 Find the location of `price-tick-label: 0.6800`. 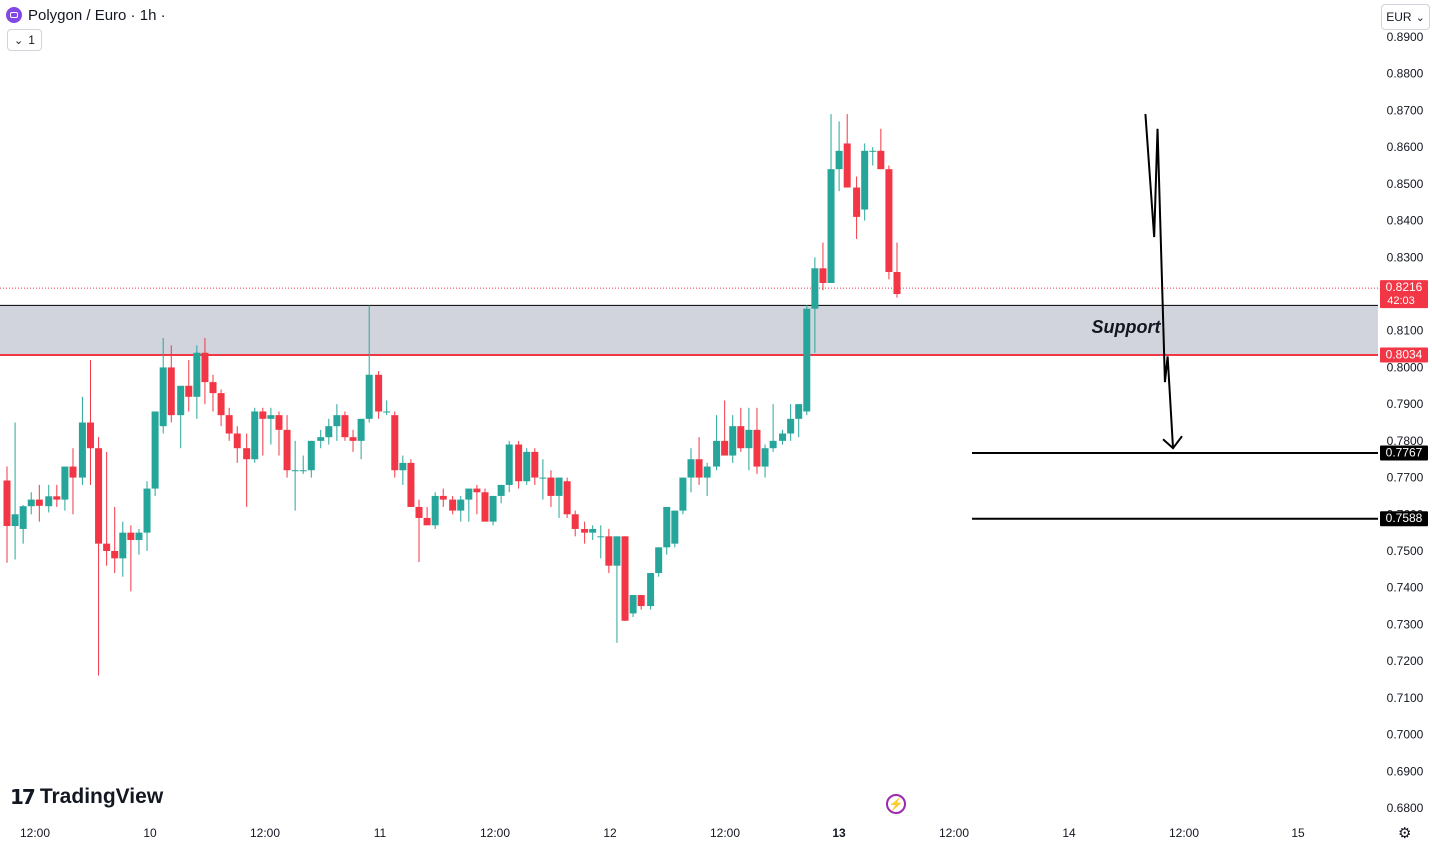

price-tick-label: 0.6800 is located at coordinates (1405, 808).